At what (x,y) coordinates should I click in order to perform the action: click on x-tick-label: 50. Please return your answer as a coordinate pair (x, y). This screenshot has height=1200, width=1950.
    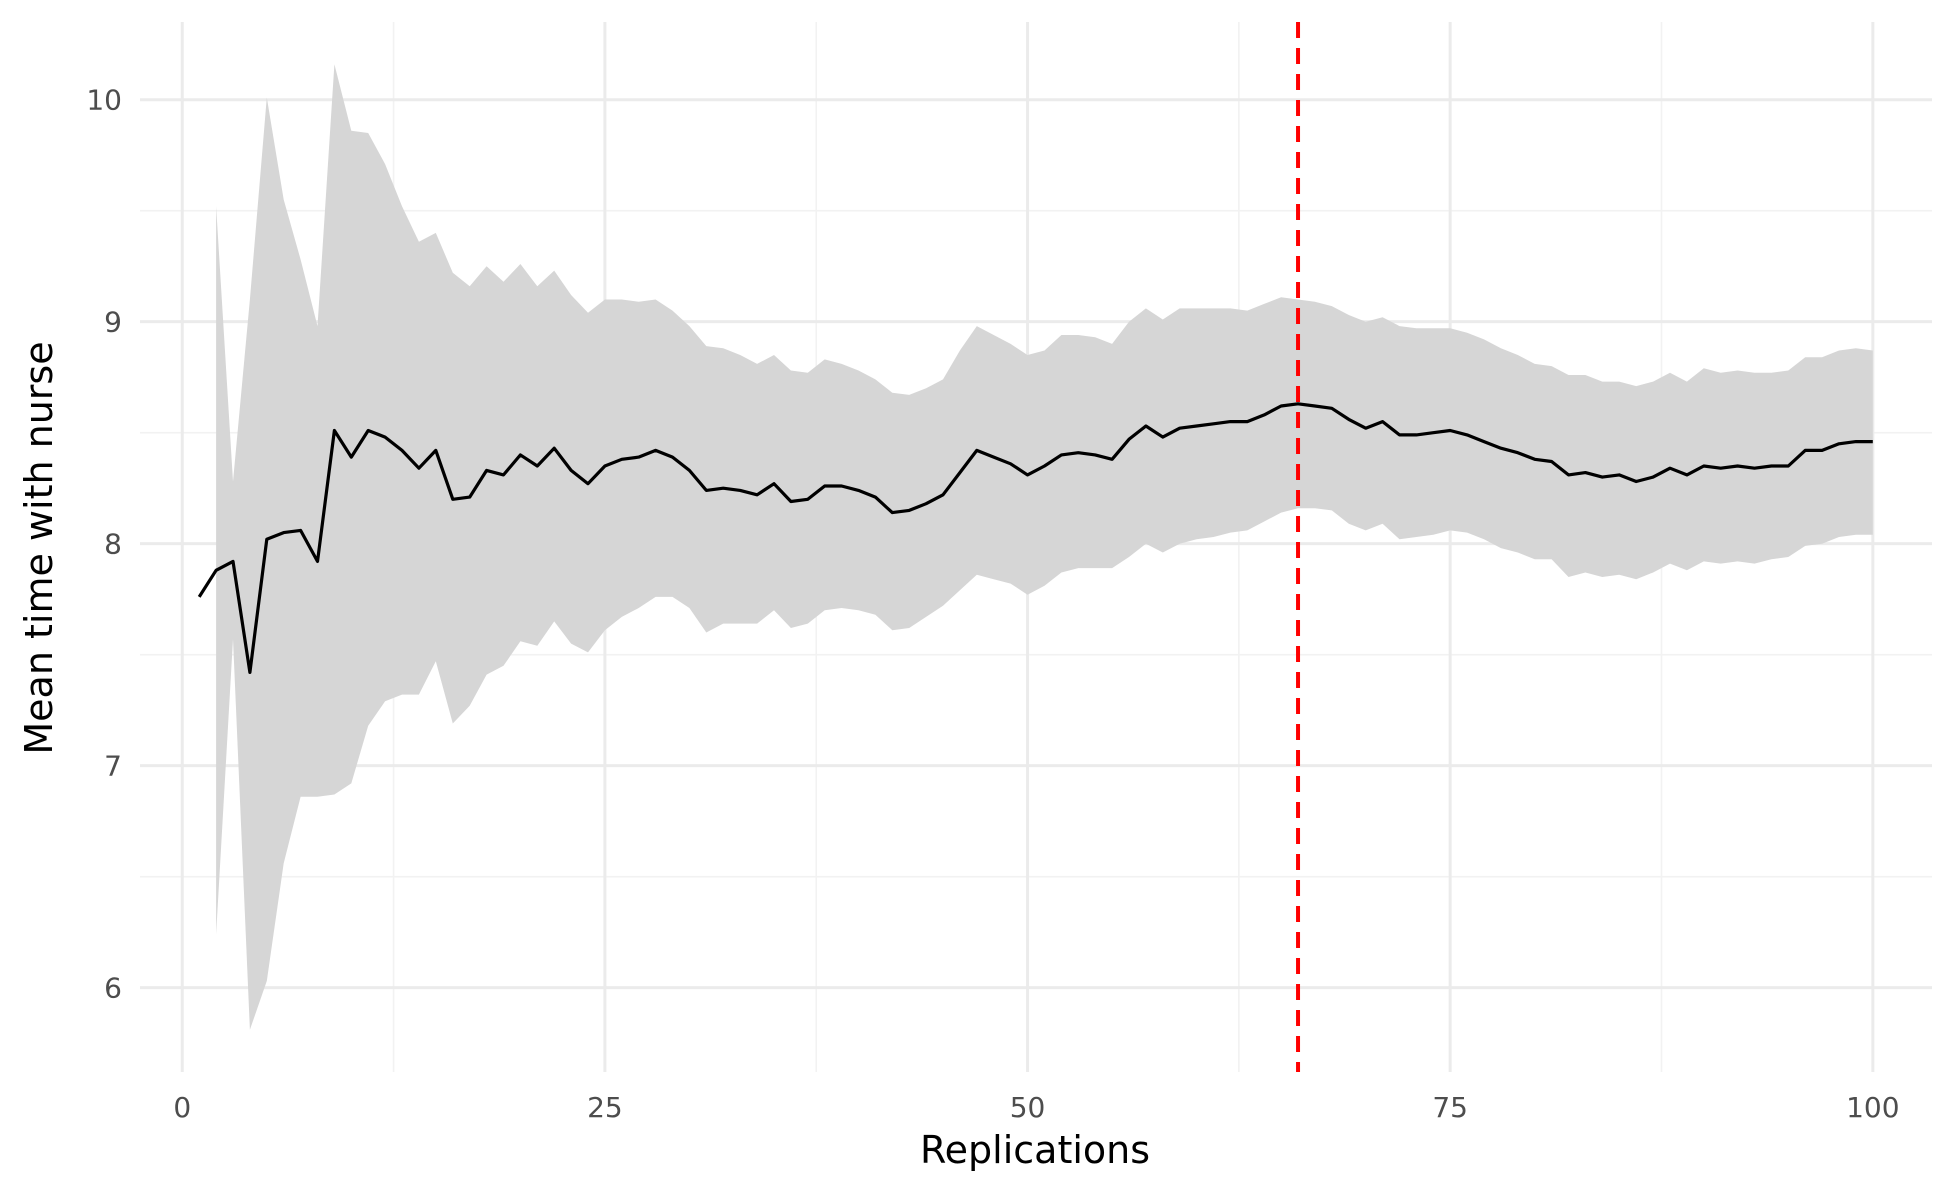
    Looking at the image, I should click on (1028, 1107).